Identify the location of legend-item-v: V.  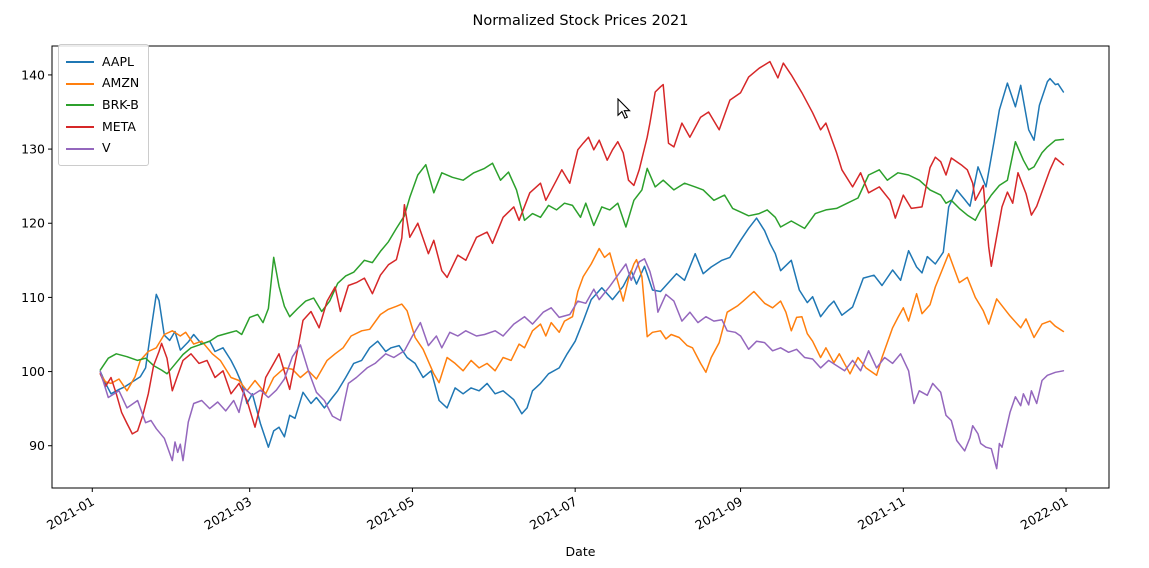
(103, 149).